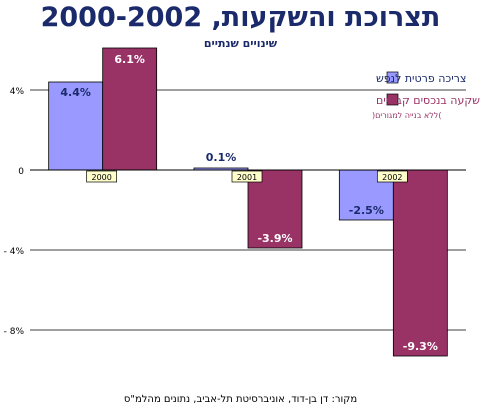 This screenshot has width=481, height=411. What do you see at coordinates (21, 172) in the screenshot?
I see `y-tick-label: 0` at bounding box center [21, 172].